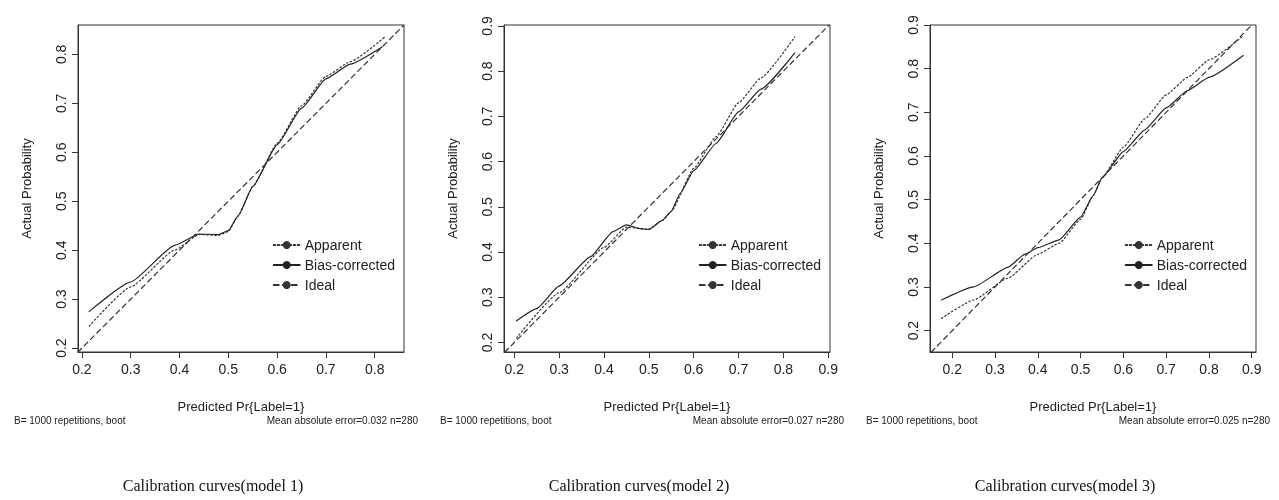  What do you see at coordinates (1065, 485) in the screenshot?
I see `text: Calibration curves(model 3)` at bounding box center [1065, 485].